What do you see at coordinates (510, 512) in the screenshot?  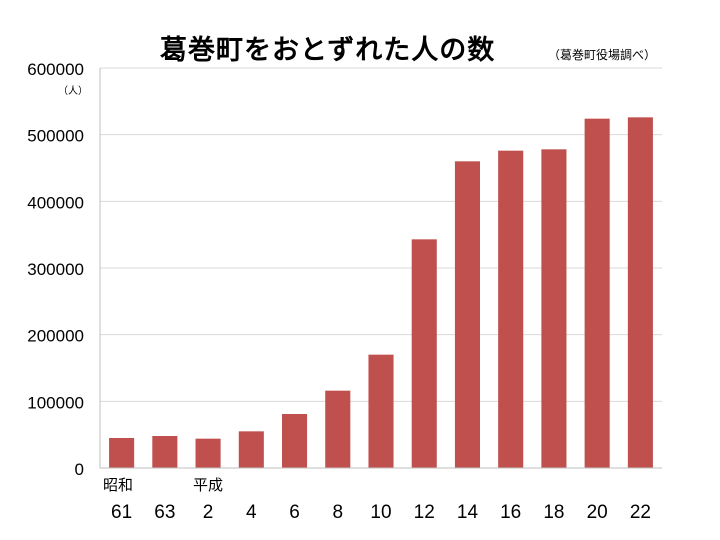 I see `x-tick-label: 16` at bounding box center [510, 512].